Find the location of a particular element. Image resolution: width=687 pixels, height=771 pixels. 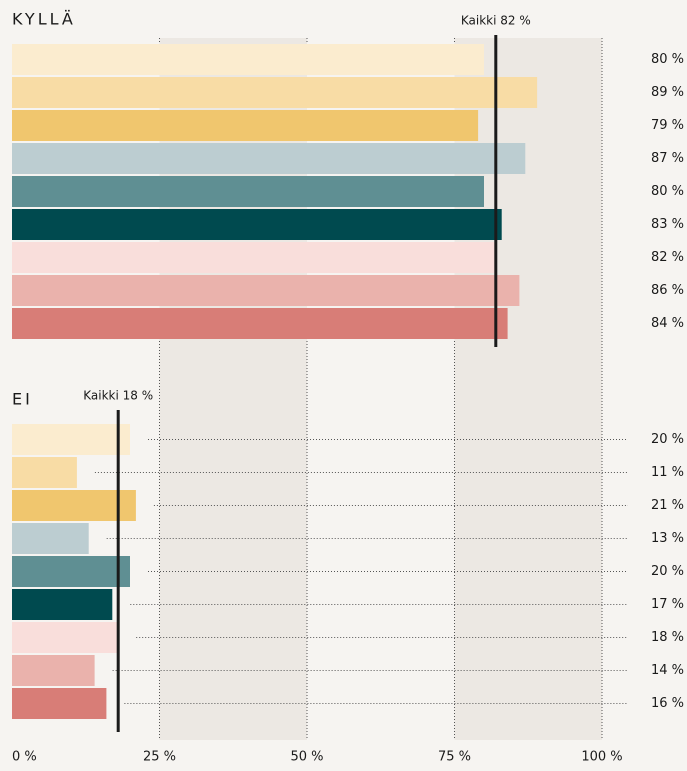

x-tick-label: 75 % is located at coordinates (454, 757).